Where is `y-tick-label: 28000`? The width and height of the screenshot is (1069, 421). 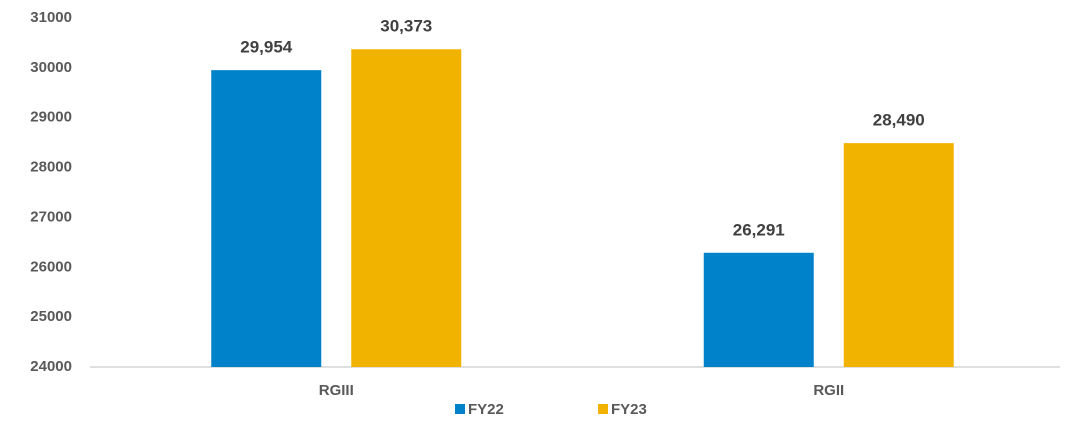
y-tick-label: 28000 is located at coordinates (51, 167).